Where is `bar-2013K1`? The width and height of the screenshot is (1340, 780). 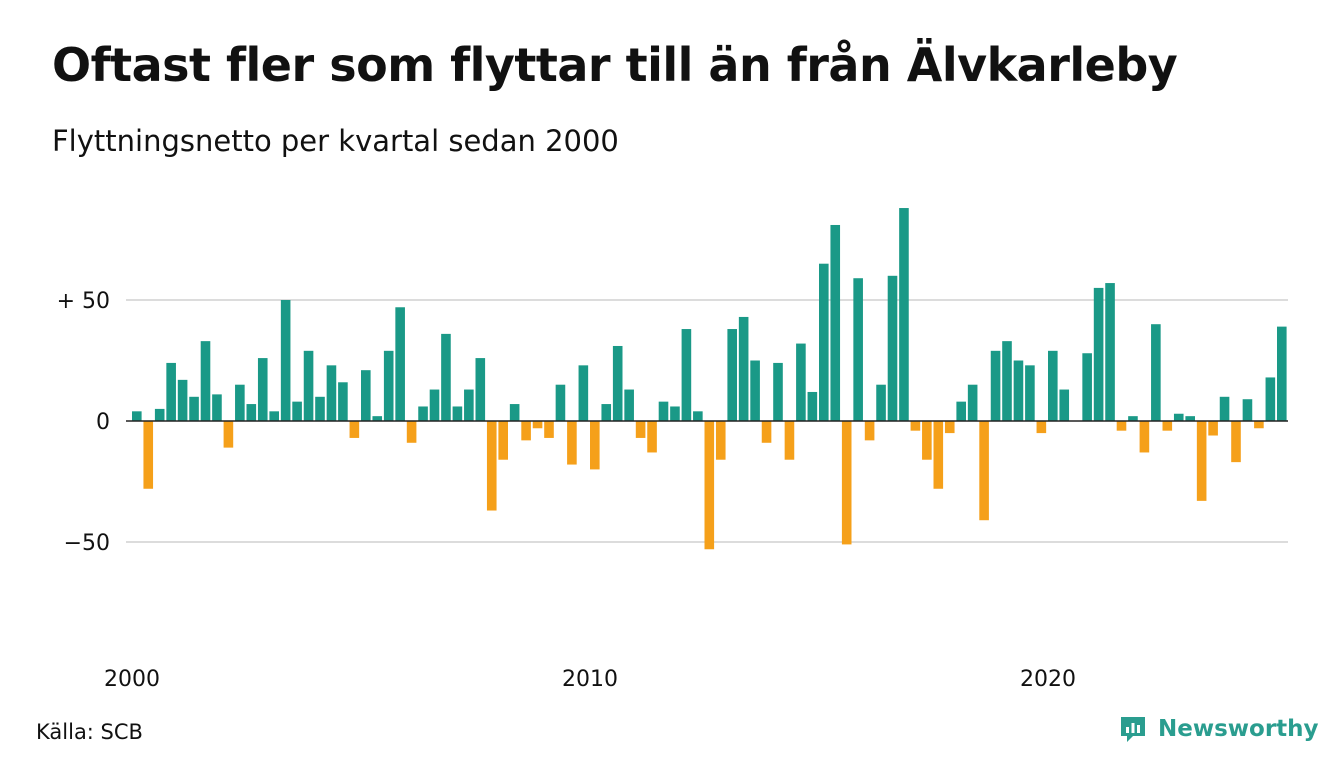 bar-2013K1 is located at coordinates (732, 375).